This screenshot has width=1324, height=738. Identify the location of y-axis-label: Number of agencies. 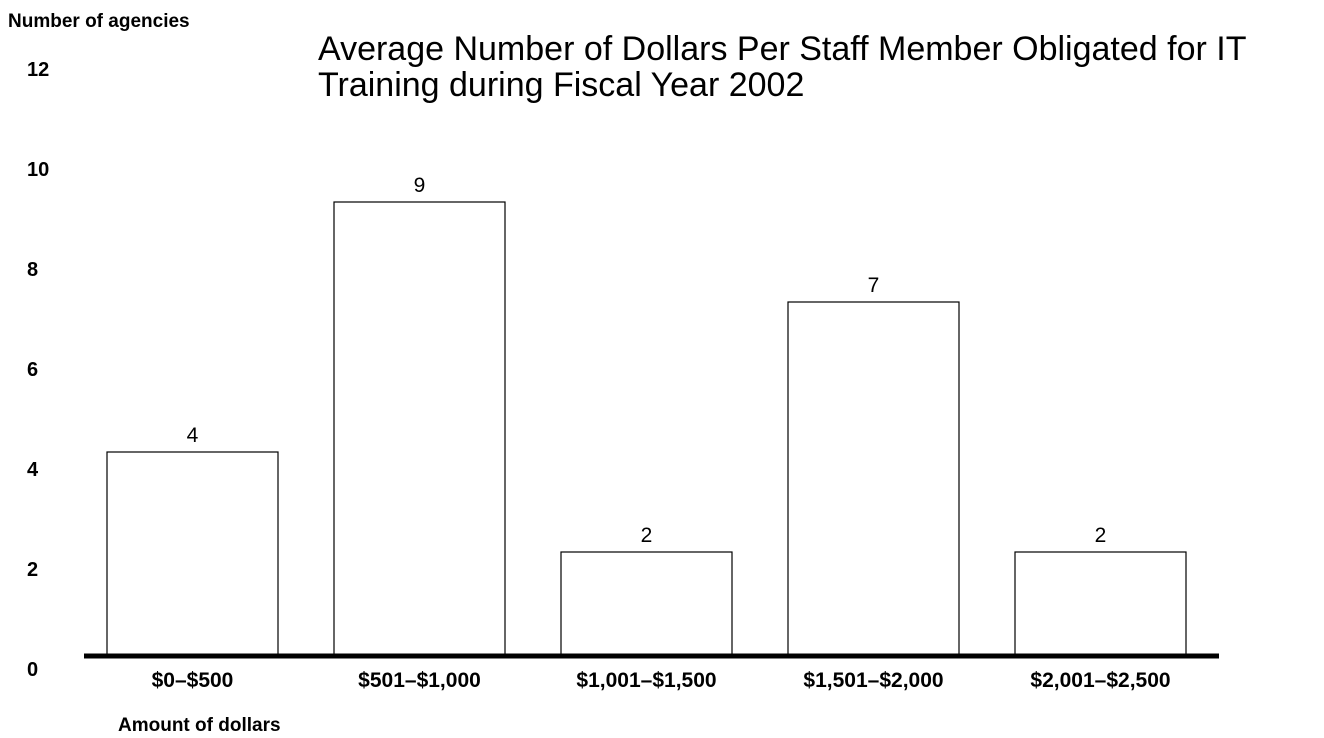
(99, 21).